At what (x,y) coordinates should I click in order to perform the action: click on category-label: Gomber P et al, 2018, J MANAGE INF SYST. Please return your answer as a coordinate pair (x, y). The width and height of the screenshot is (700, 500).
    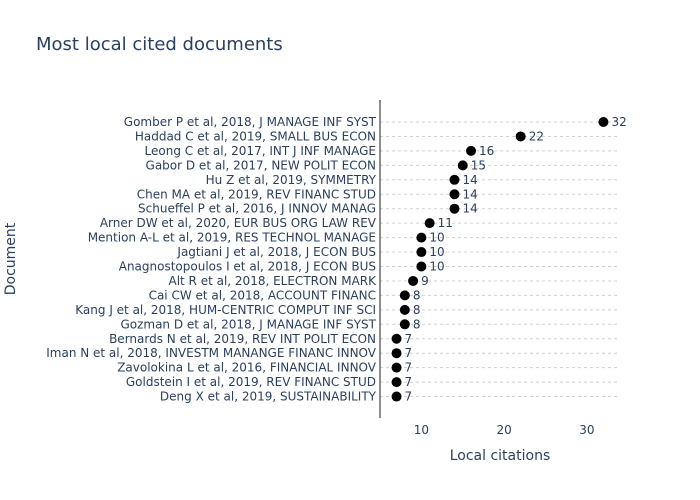
    Looking at the image, I should click on (250, 122).